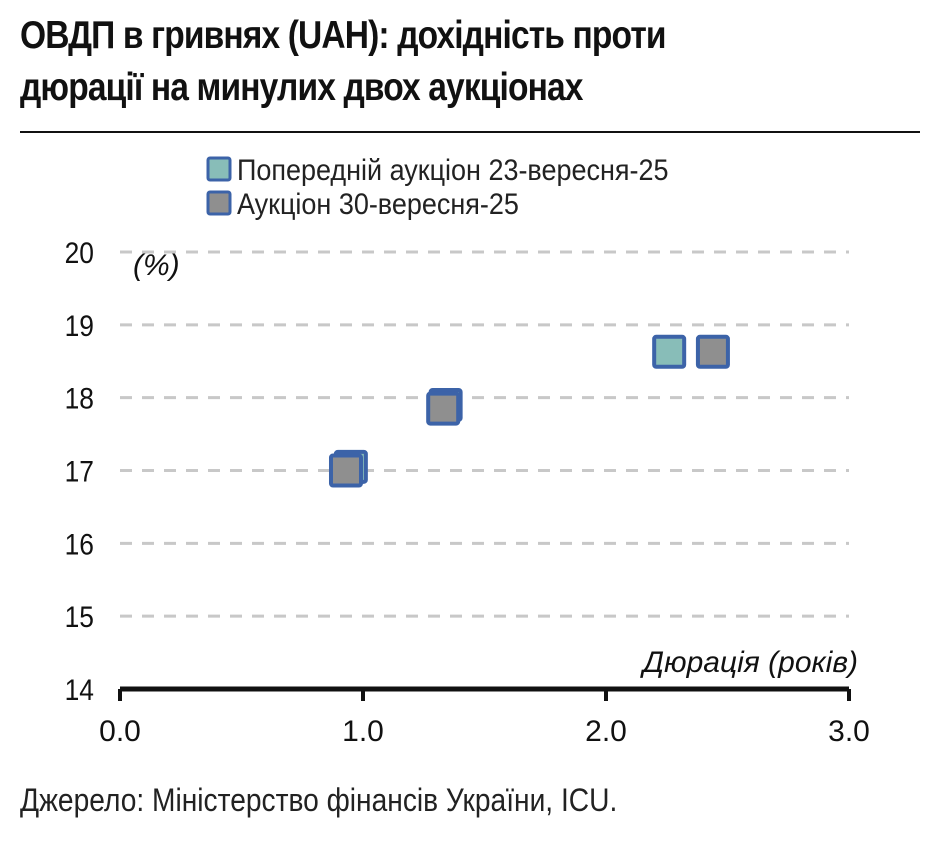  What do you see at coordinates (79, 544) in the screenshot?
I see `y-tick-label: 16` at bounding box center [79, 544].